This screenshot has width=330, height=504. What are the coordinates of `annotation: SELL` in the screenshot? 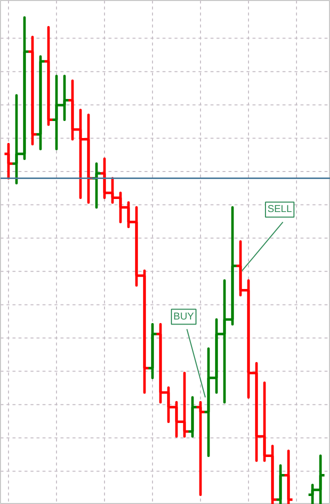 It's located at (279, 210).